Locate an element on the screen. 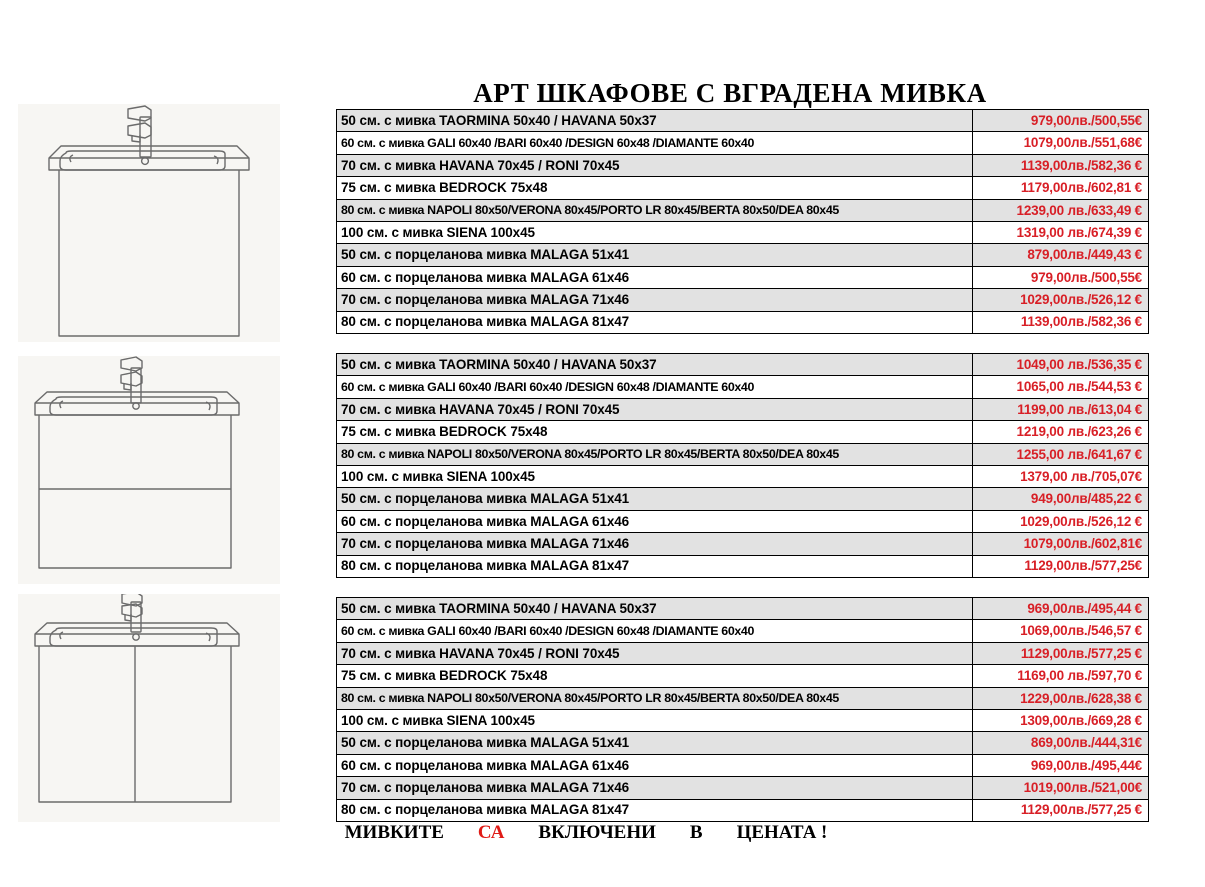 The width and height of the screenshot is (1205, 887). product-price-cell: 1239,00 лв./633,49 € is located at coordinates (1060, 210).